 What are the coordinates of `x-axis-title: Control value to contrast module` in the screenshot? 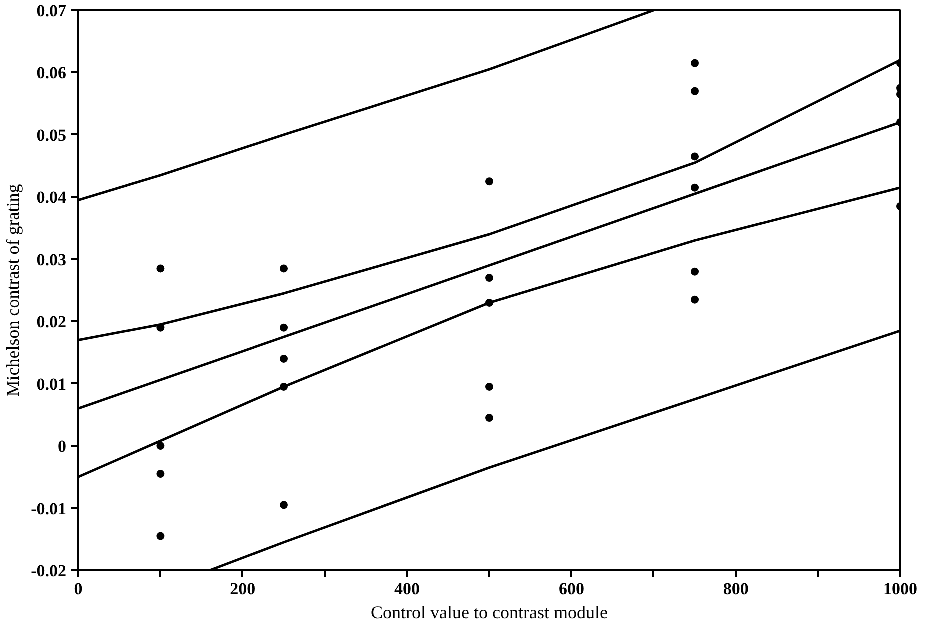 It's located at (489, 612).